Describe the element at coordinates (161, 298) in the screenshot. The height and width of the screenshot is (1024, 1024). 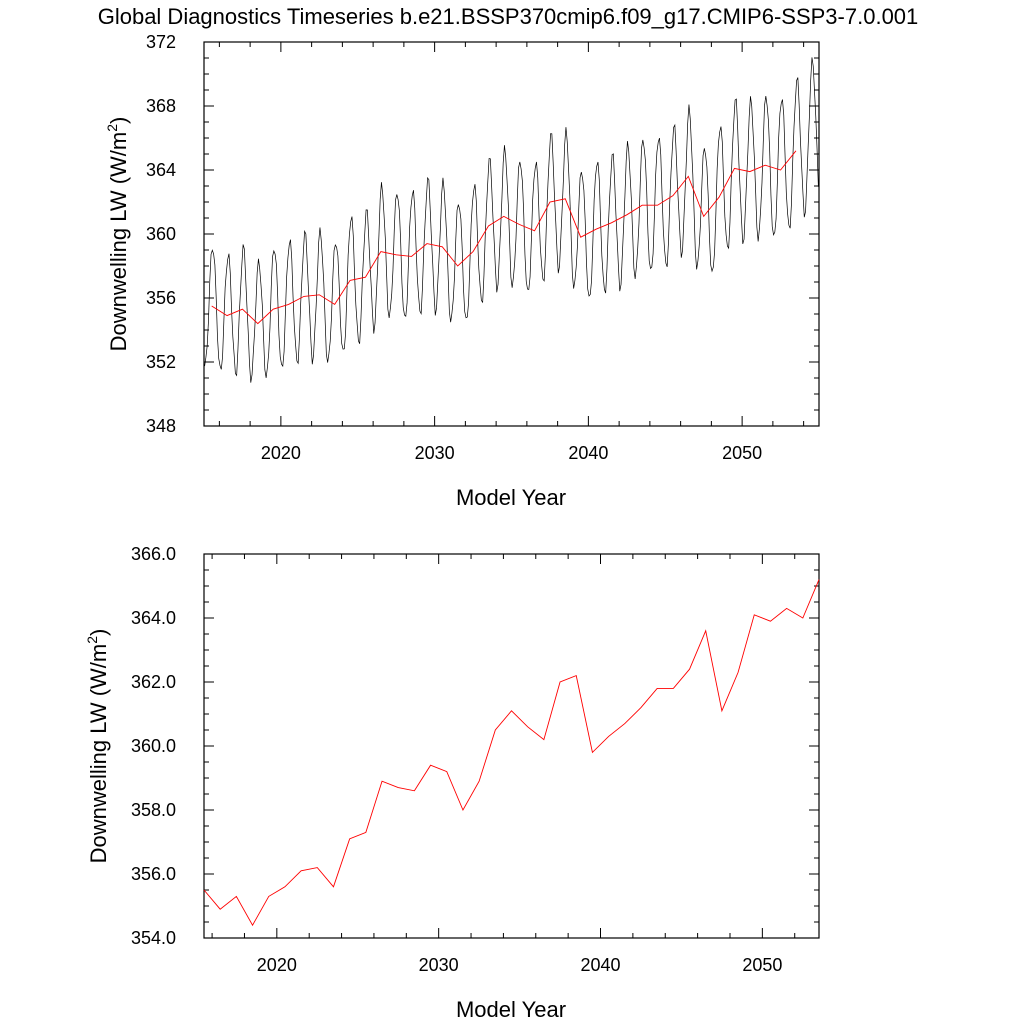
I see `top-y-tick-label: 356` at that location.